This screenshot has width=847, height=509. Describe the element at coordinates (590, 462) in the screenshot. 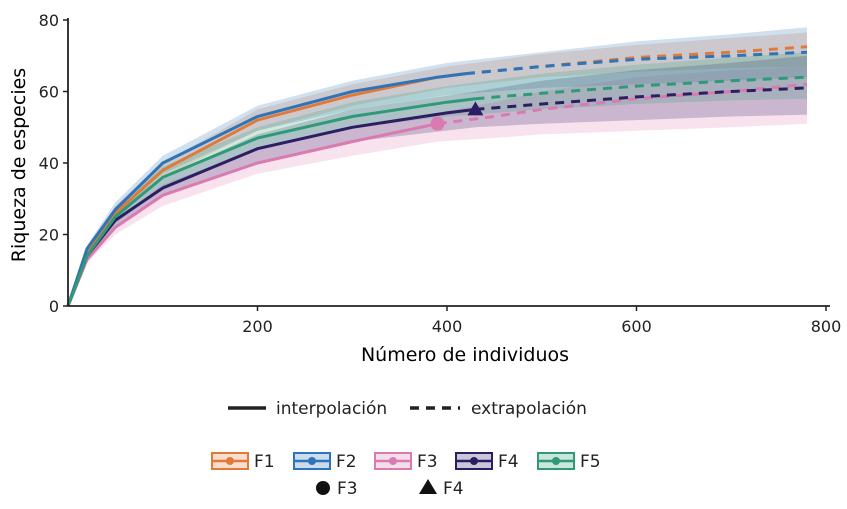

I see `legend-label-f5: F5` at that location.